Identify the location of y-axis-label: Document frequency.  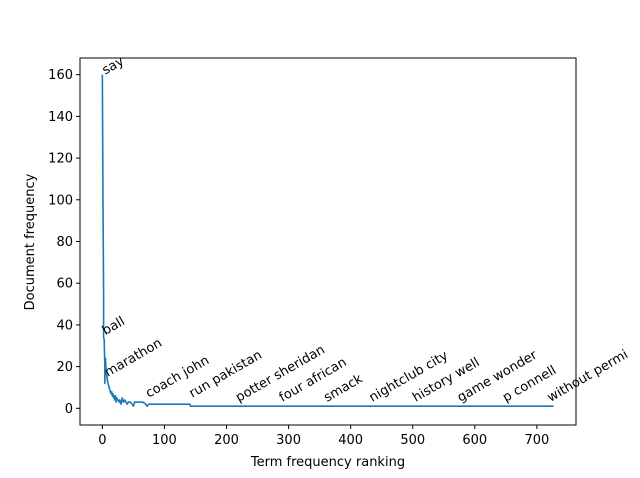
(30, 241).